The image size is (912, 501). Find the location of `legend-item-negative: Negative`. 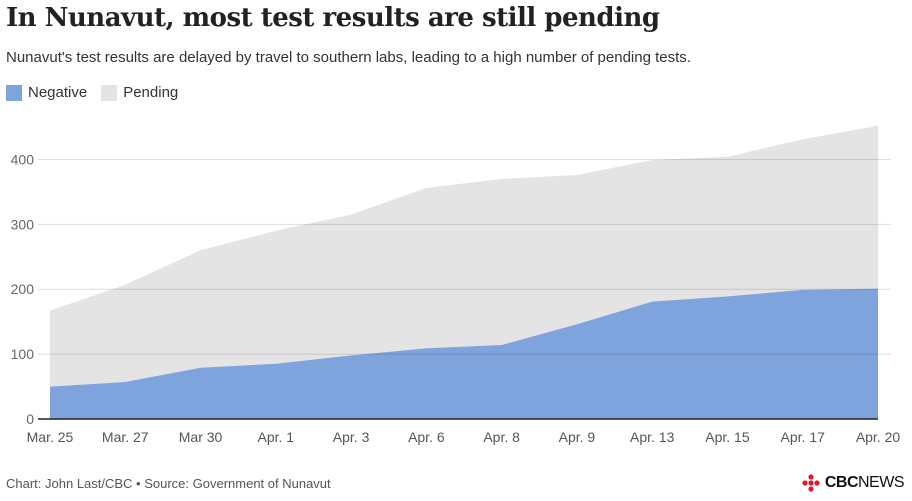

legend-item-negative: Negative is located at coordinates (46, 92).